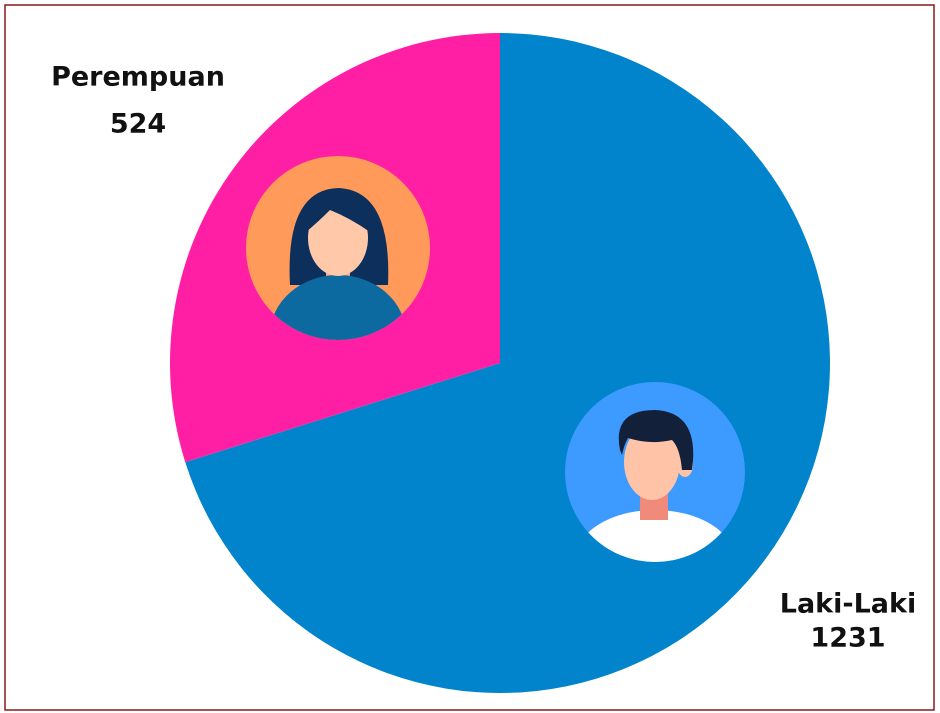  Describe the element at coordinates (138, 124) in the screenshot. I see `slice-value: 524` at that location.